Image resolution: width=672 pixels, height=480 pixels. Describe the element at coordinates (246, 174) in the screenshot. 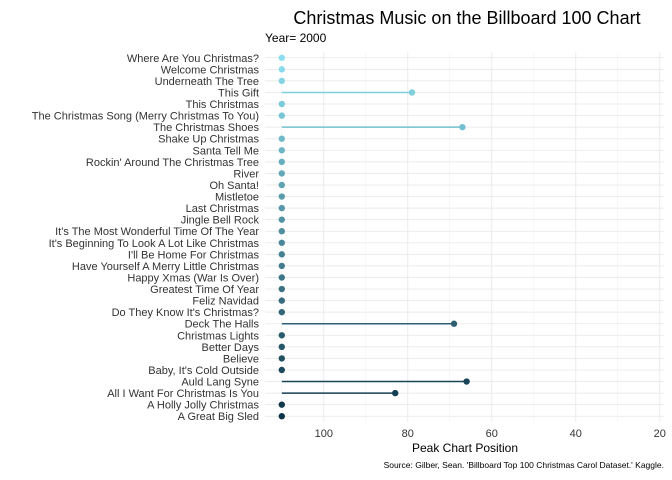

I see `category-label: River` at that location.